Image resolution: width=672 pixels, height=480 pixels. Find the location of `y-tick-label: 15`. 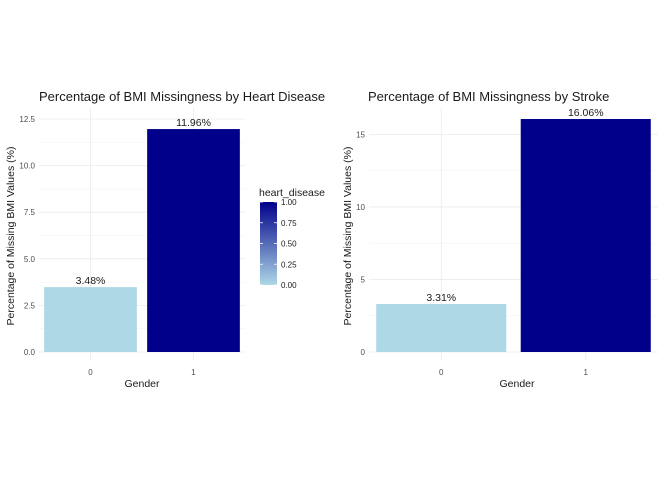

y-tick-label: 15 is located at coordinates (360, 134).